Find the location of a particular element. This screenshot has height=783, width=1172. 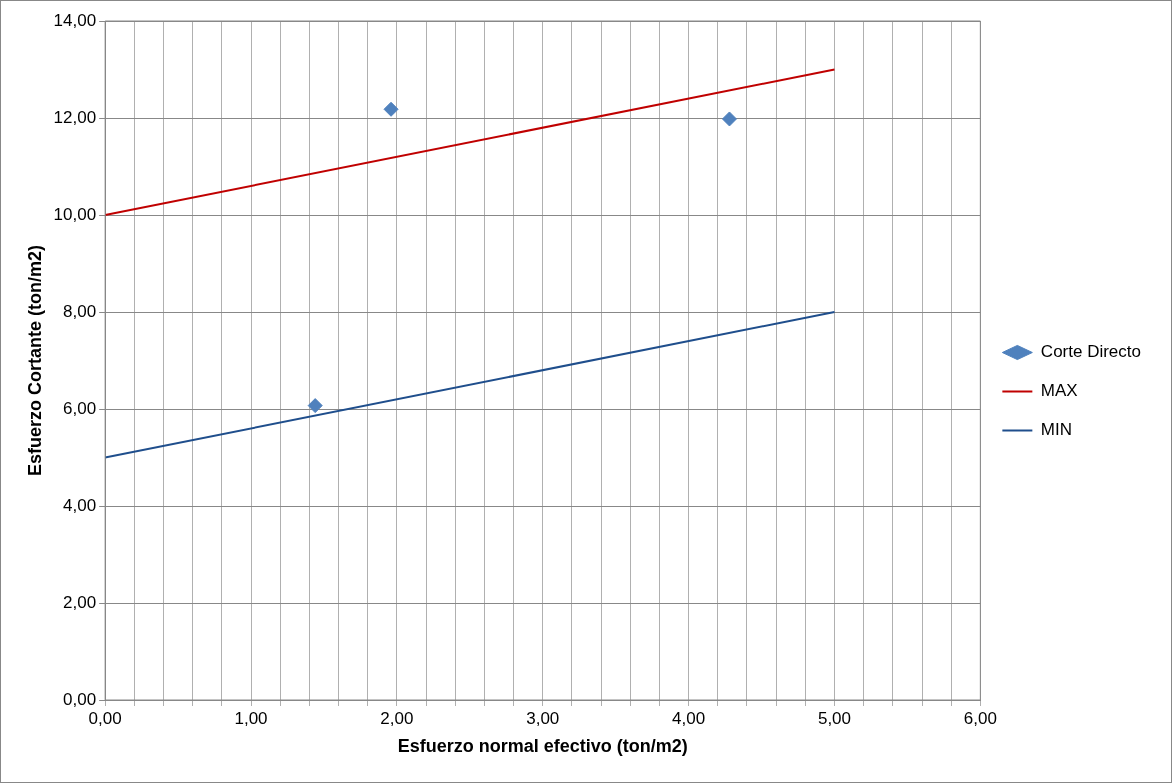

y-tick-label: 6,00 is located at coordinates (80, 408).